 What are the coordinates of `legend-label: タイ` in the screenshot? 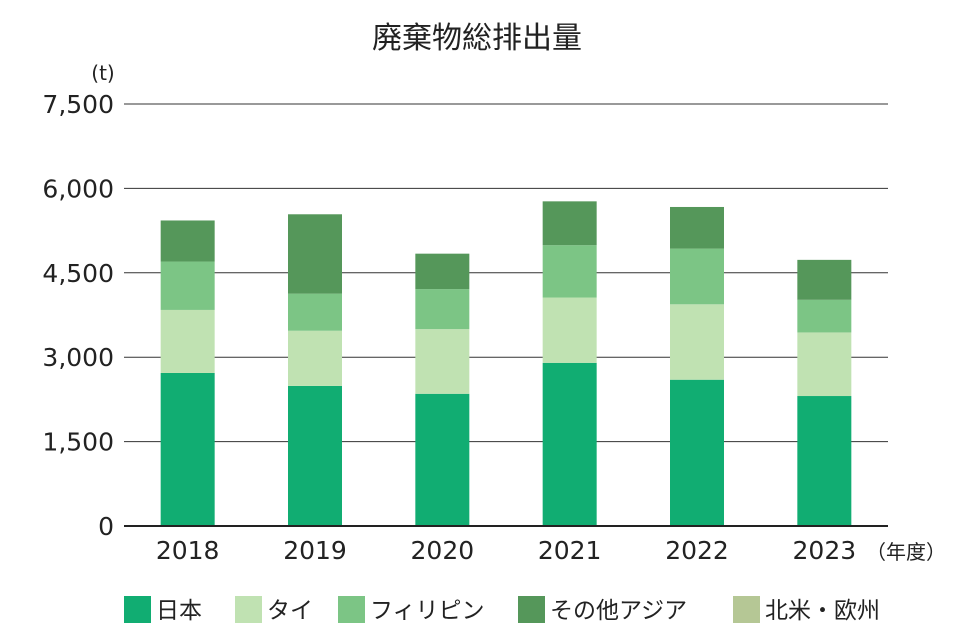 It's located at (290, 611).